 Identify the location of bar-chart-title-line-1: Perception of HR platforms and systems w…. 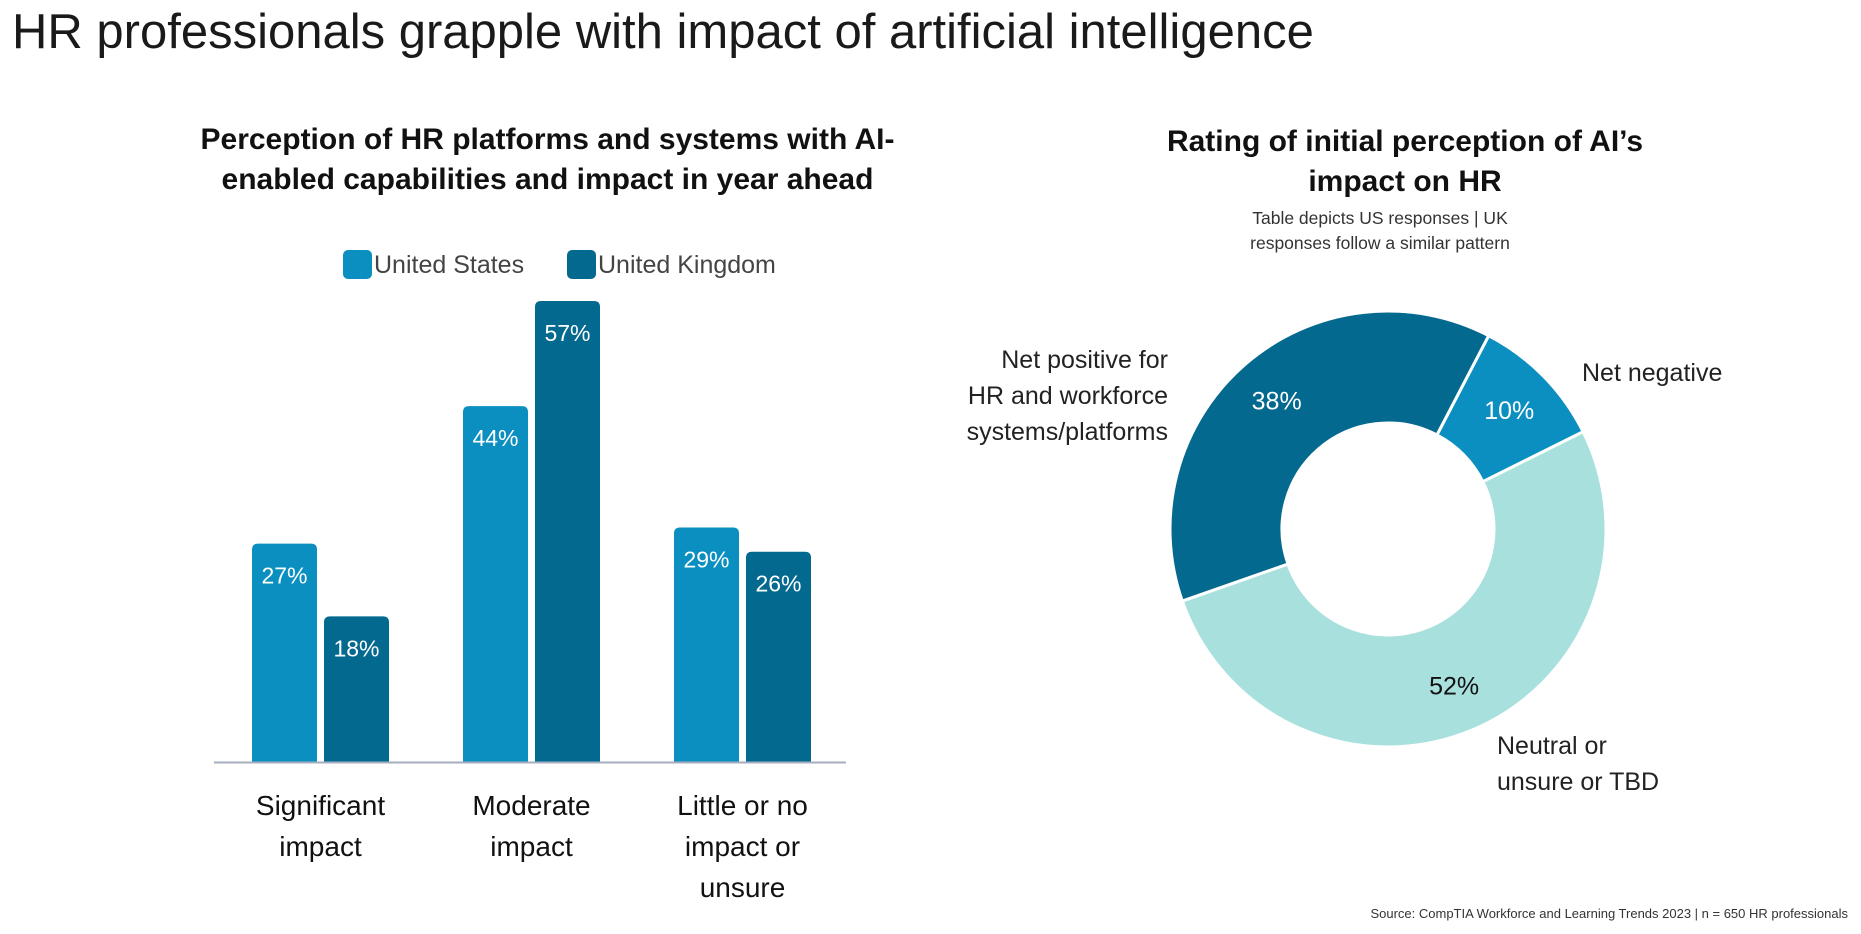
(547, 139).